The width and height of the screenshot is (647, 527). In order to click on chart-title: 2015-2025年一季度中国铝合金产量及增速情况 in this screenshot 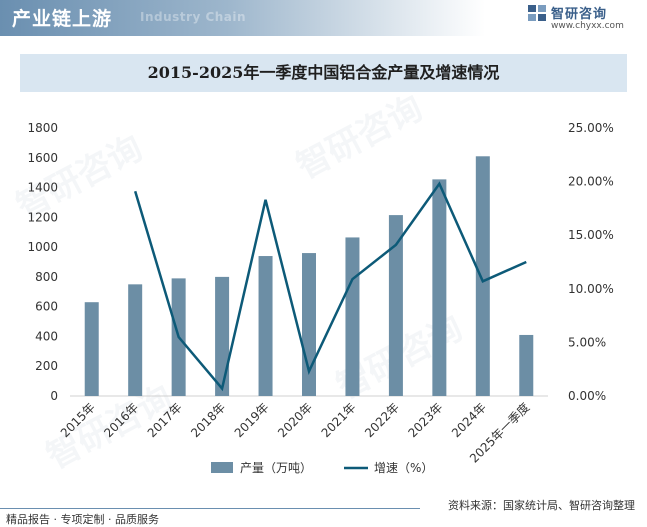, I will do `click(323, 72)`.